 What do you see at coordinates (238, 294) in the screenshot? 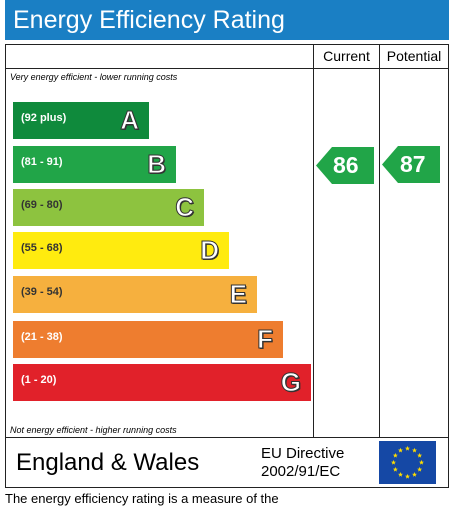
I see `band-letter: E` at bounding box center [238, 294].